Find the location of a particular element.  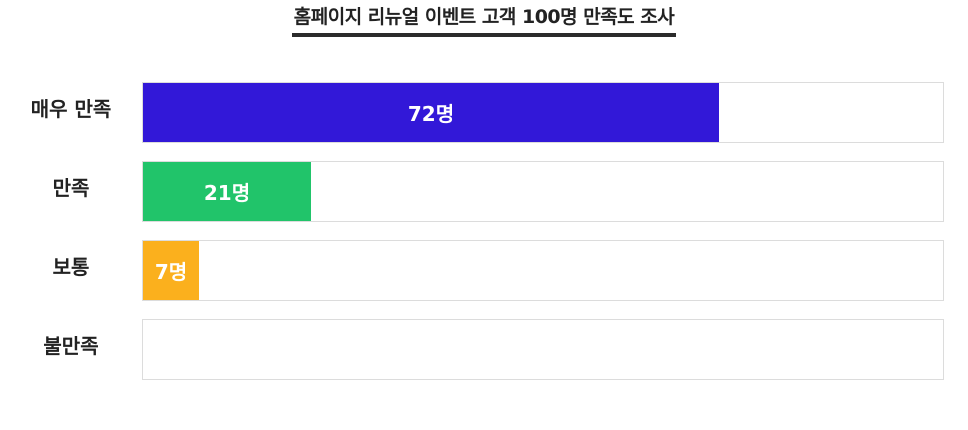

bar-track is located at coordinates (543, 349).